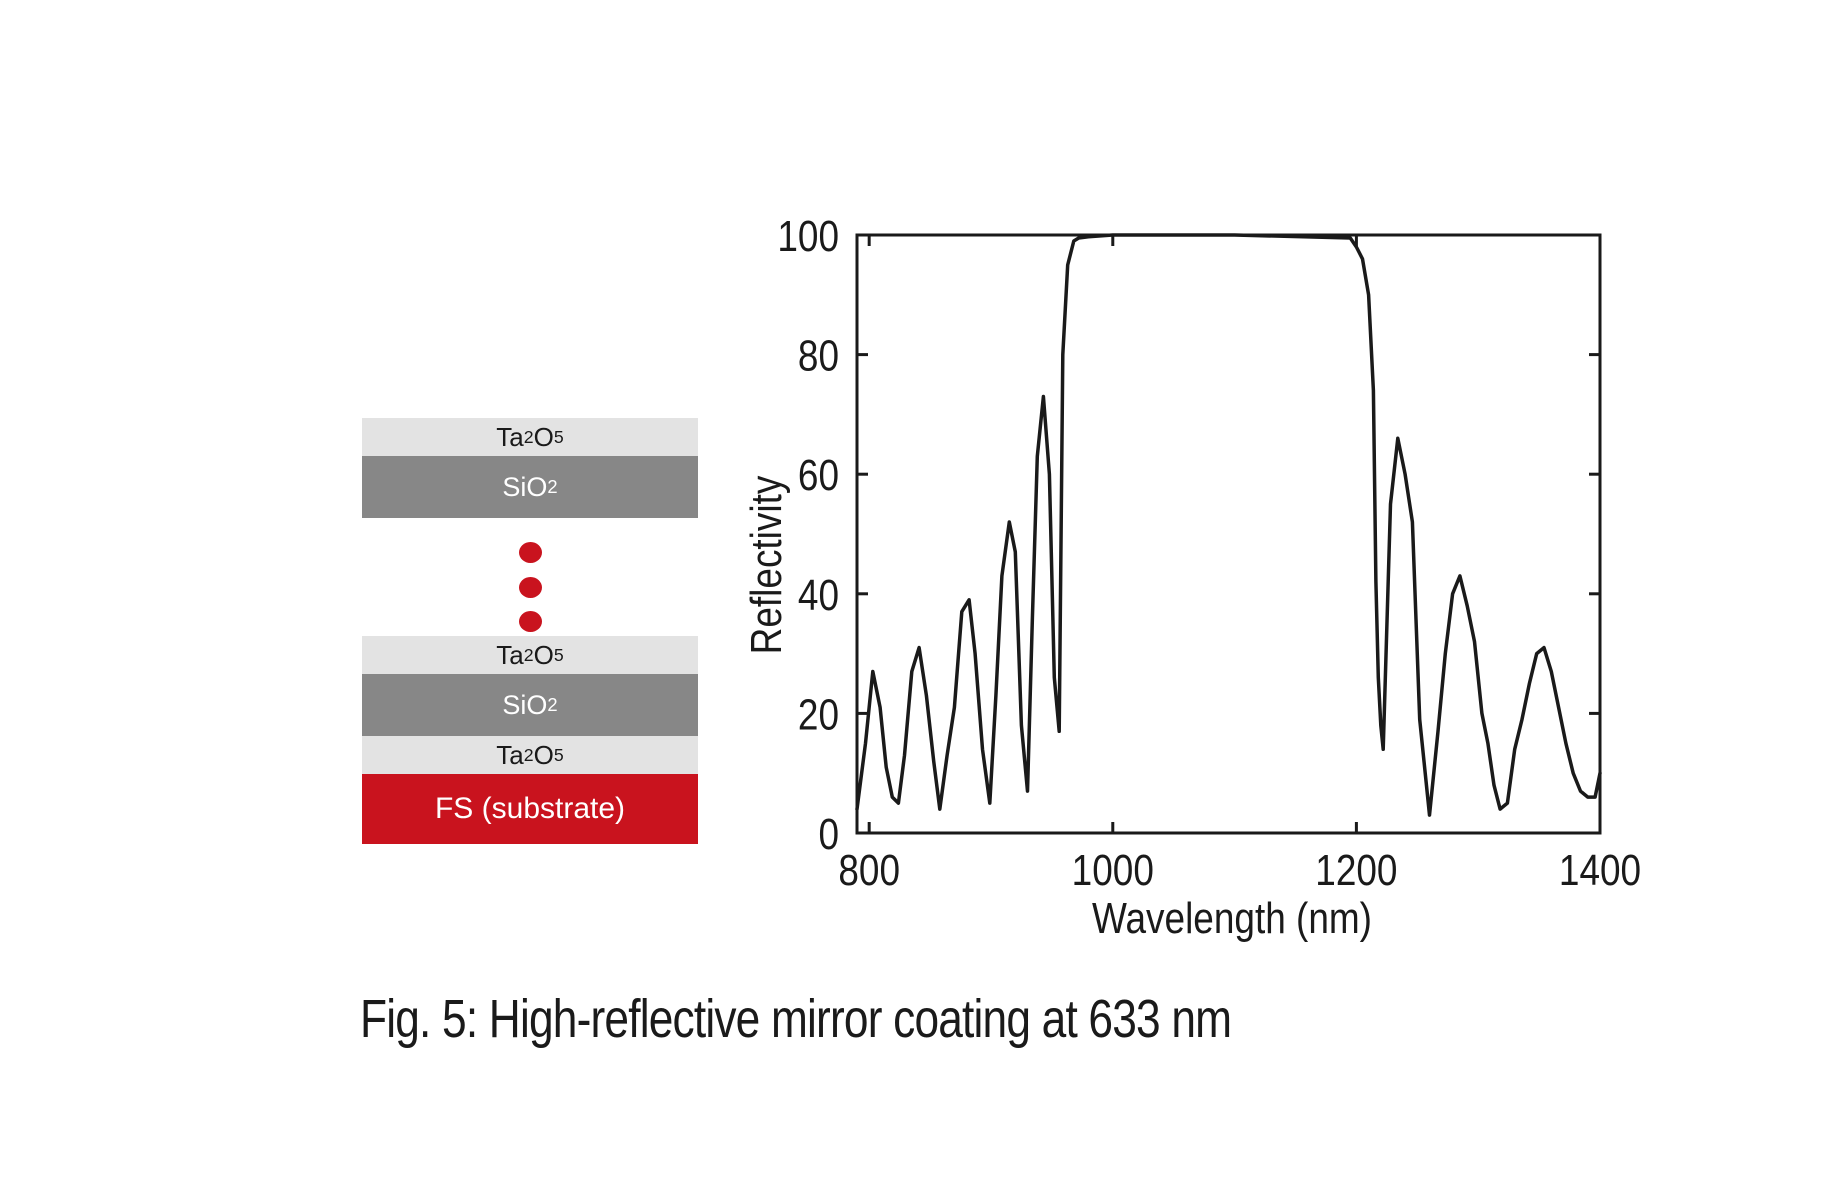  I want to click on repeat-ellipsis, so click(530, 577).